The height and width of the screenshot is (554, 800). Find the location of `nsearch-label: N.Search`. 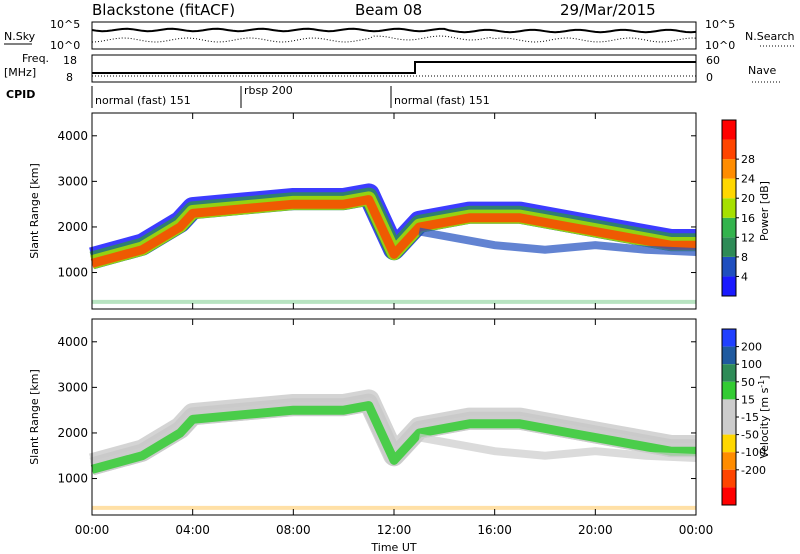

nsearch-label: N.Search is located at coordinates (770, 36).